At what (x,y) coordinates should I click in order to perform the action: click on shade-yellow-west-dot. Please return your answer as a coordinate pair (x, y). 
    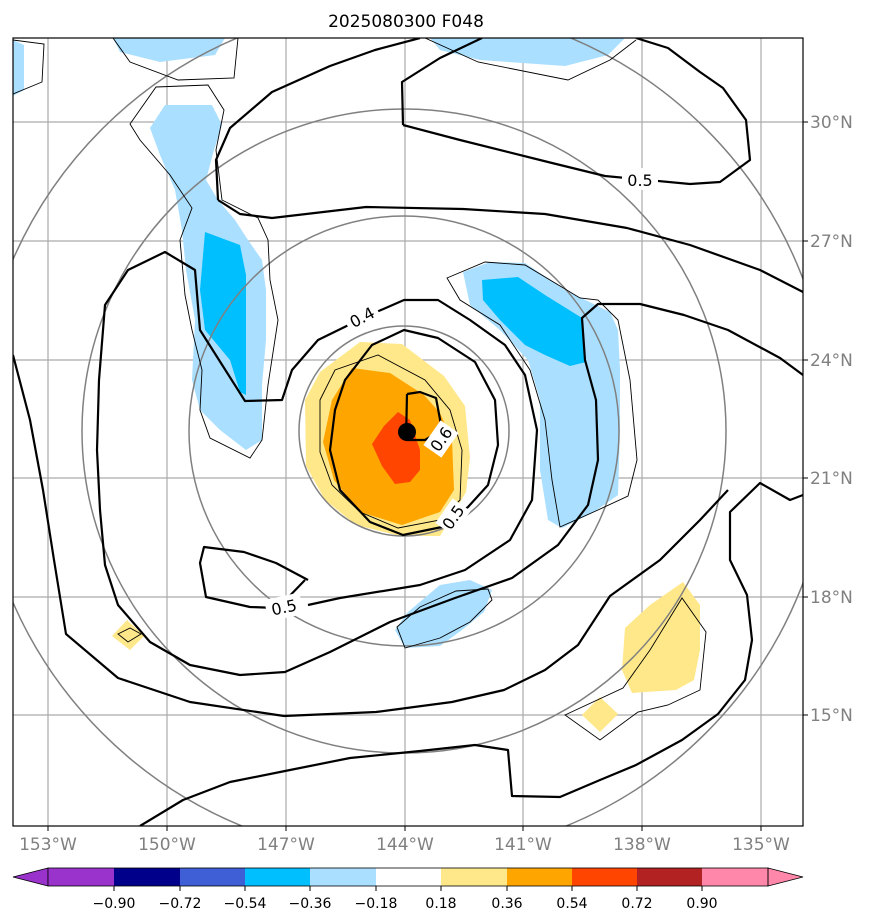
    Looking at the image, I should click on (128, 635).